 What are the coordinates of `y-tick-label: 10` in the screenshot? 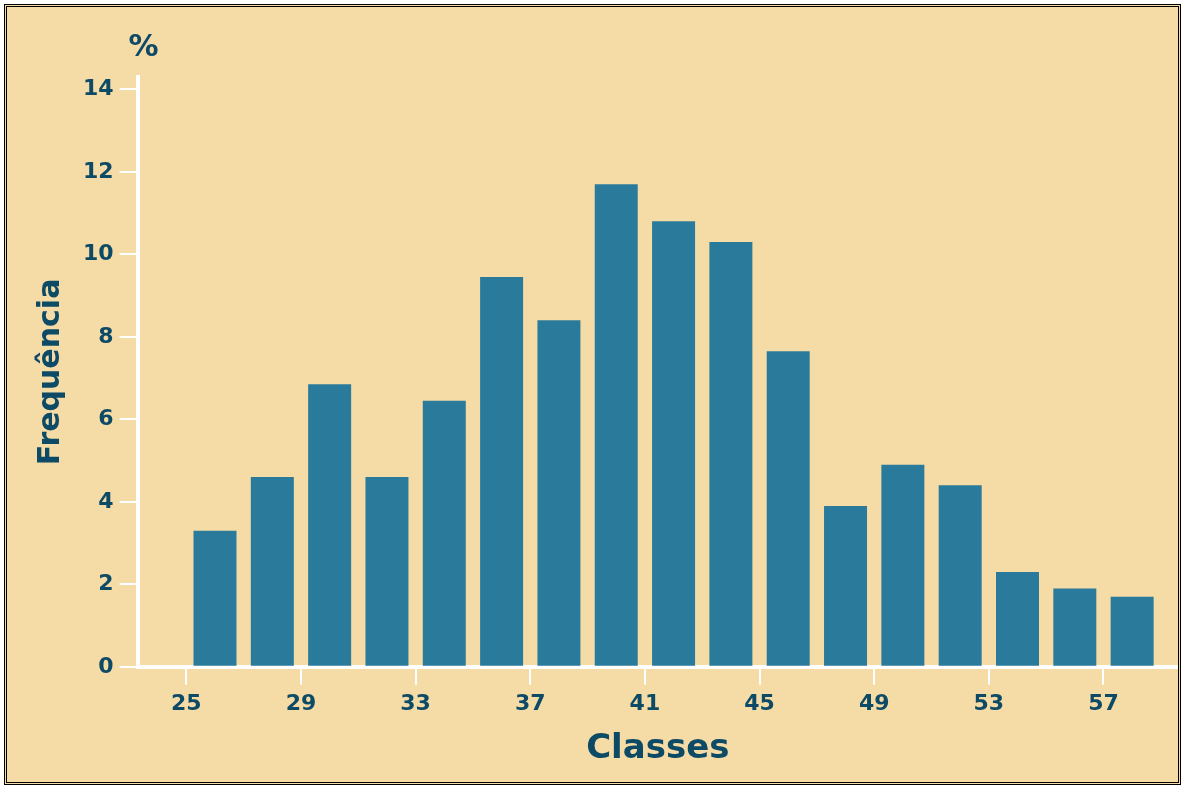 It's located at (98, 253).